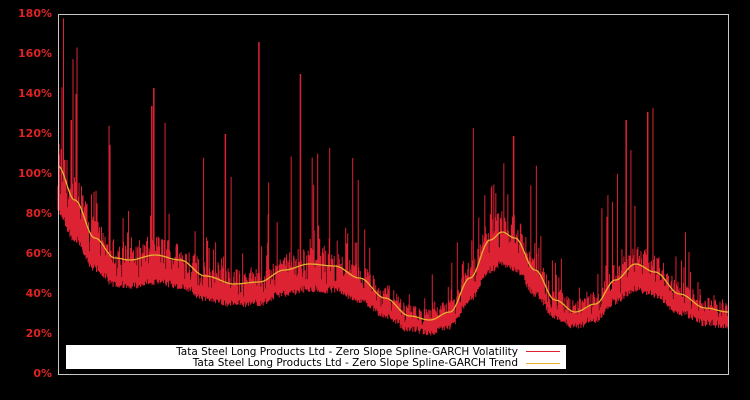 Image resolution: width=750 pixels, height=400 pixels. Describe the element at coordinates (35, 53) in the screenshot. I see `y-tick-label: 160%` at that location.